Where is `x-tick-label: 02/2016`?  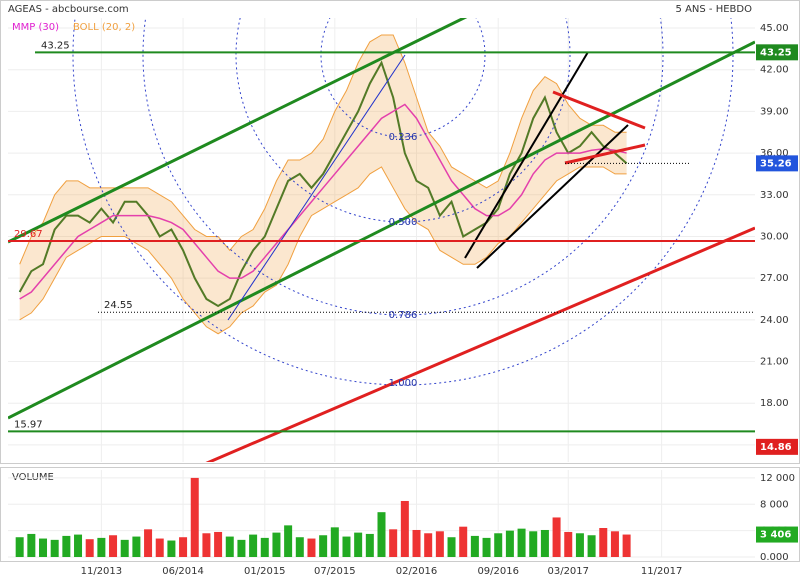 x-tick-label: 02/2016 is located at coordinates (417, 571).